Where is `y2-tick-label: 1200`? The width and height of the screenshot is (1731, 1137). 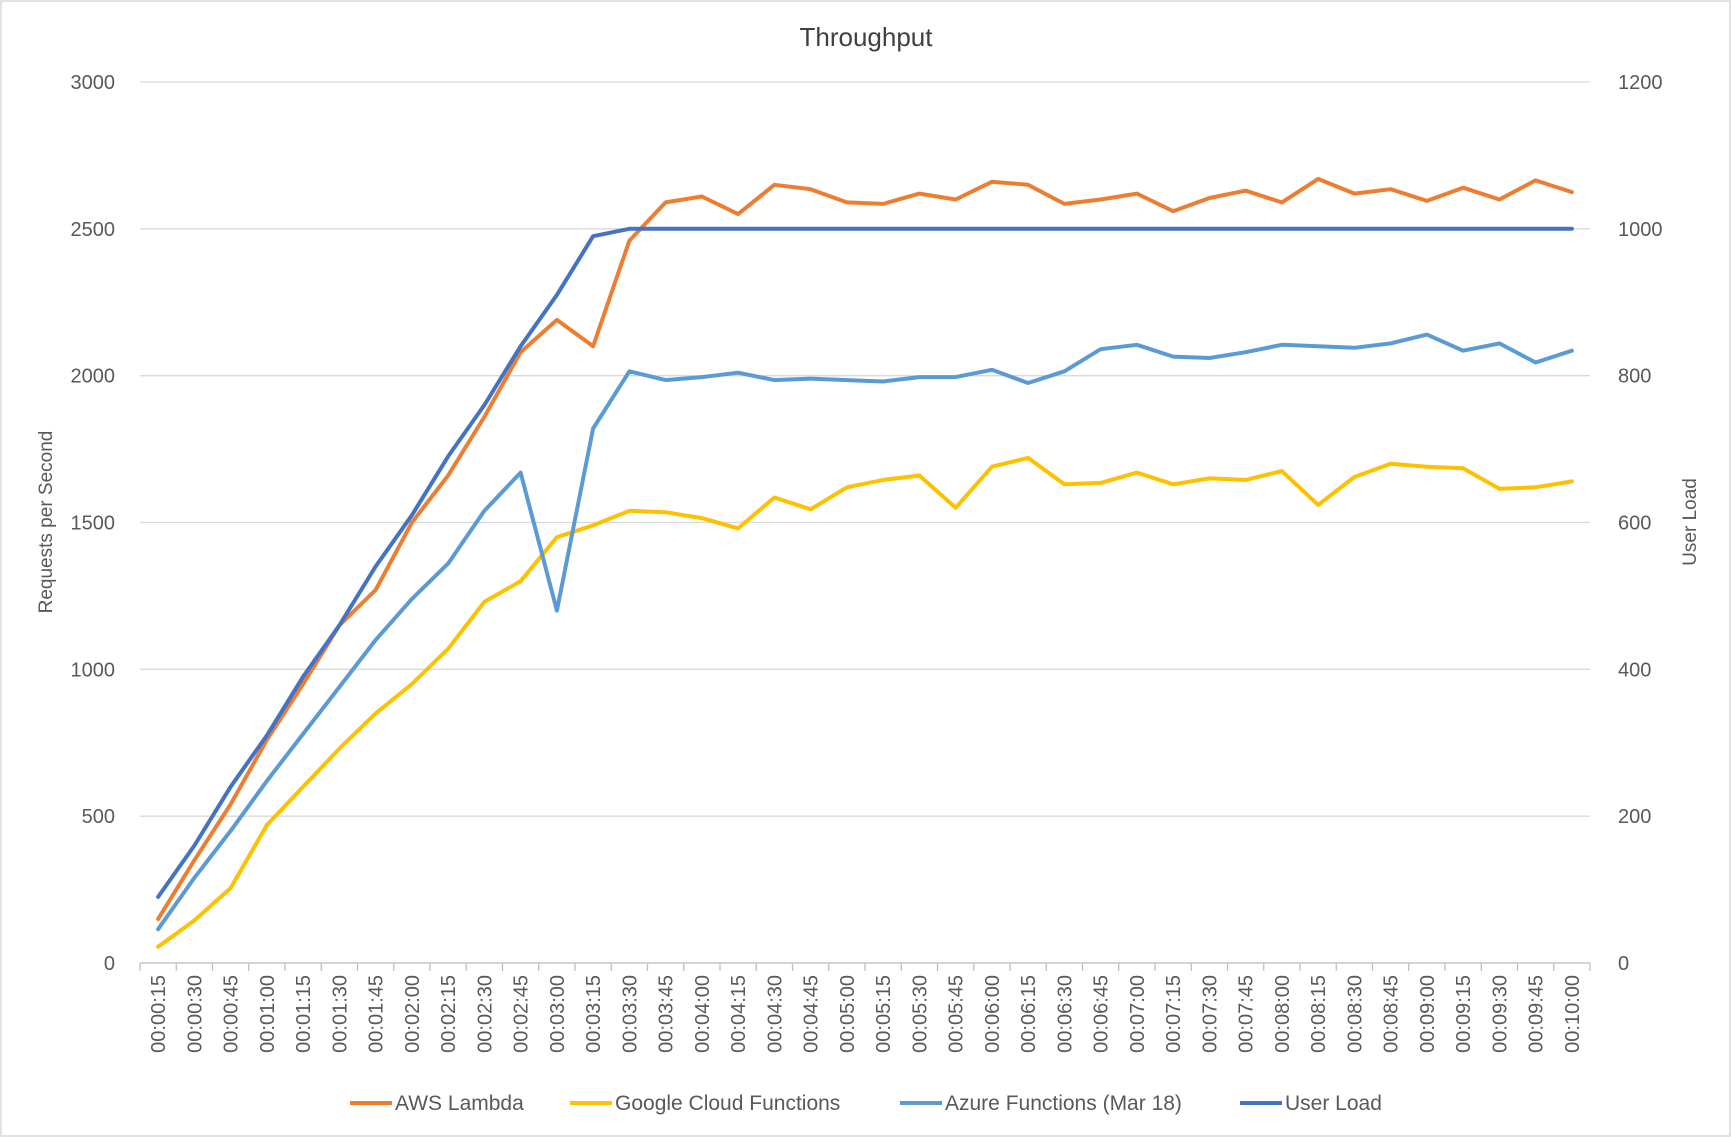 y2-tick-label: 1200 is located at coordinates (1640, 83).